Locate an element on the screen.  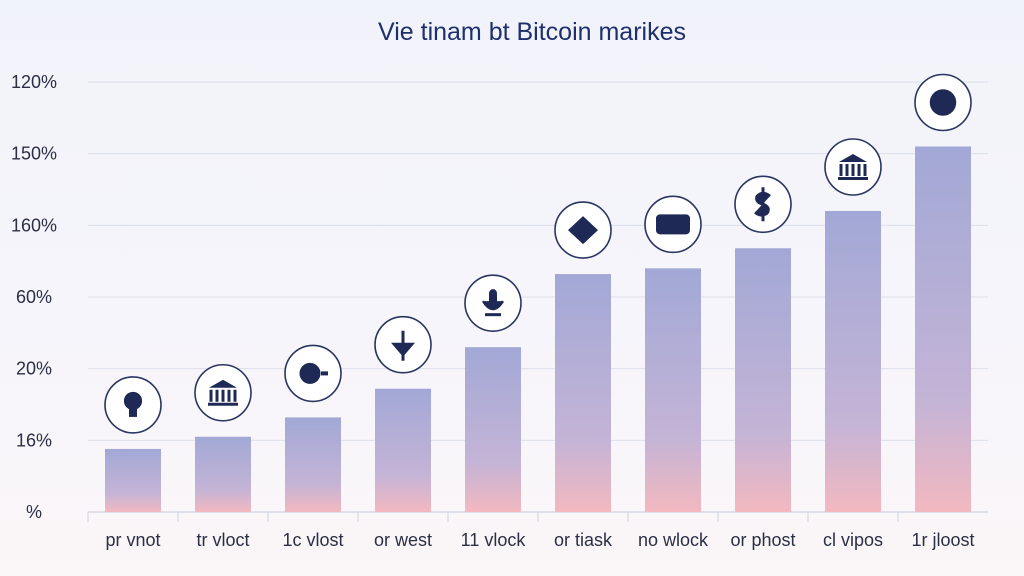
chart-title: Vie tinam bt Bitcoin marikes is located at coordinates (532, 32).